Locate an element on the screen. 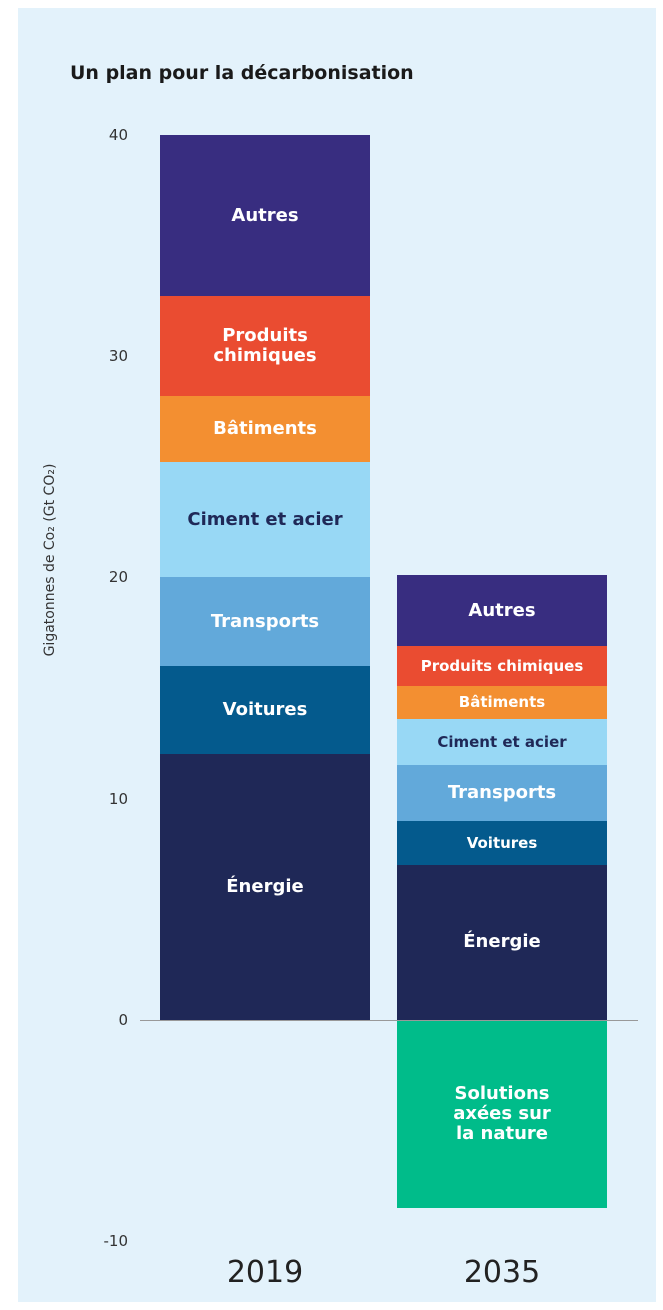 This screenshot has height=1310, width=663. y-tick-label: 10 is located at coordinates (118, 798).